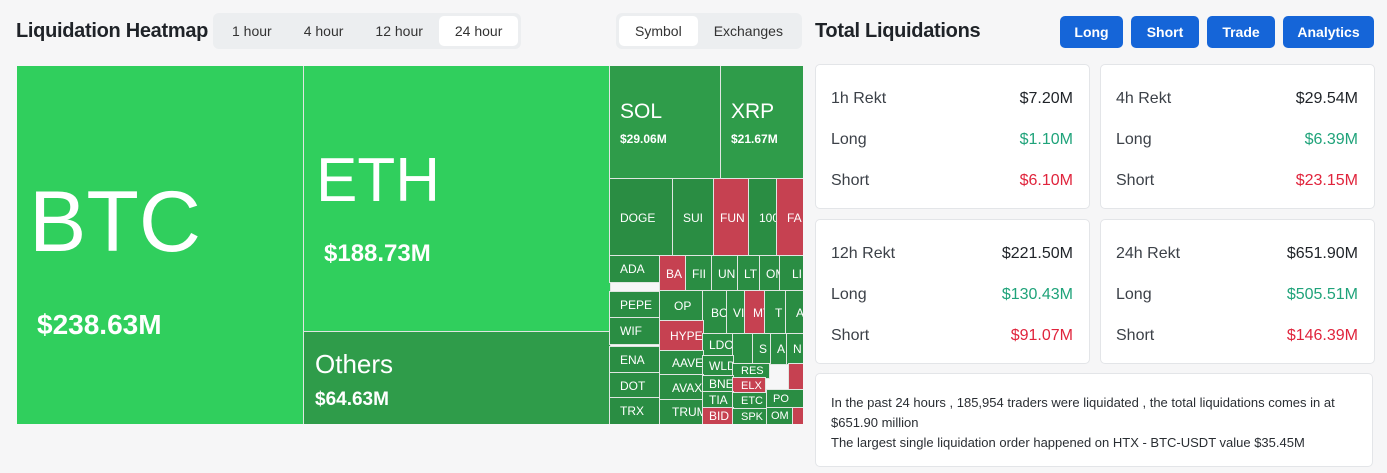 Image resolution: width=1387 pixels, height=473 pixels. What do you see at coordinates (1144, 98) in the screenshot?
I see `card-title: 4h Rekt` at bounding box center [1144, 98].